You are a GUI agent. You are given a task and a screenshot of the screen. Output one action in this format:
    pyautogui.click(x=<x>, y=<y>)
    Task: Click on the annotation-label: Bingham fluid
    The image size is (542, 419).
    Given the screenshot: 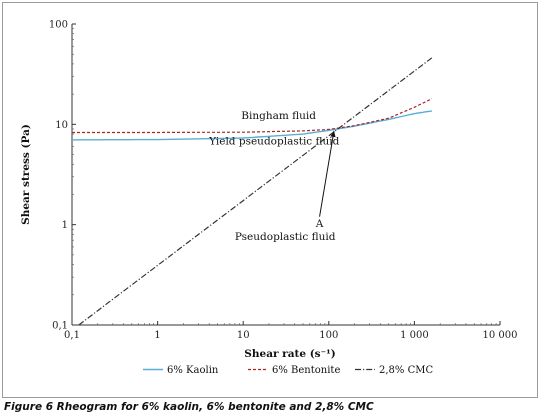 What is the action you would take?
    pyautogui.click(x=278, y=116)
    